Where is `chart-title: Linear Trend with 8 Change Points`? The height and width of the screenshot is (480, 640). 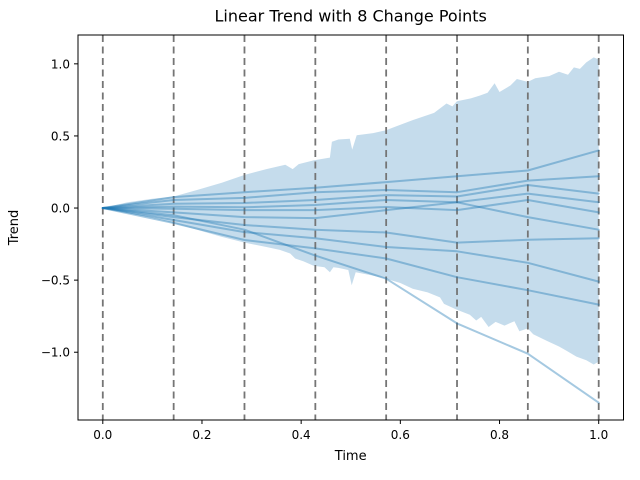
chart-title: Linear Trend with 8 Change Points is located at coordinates (351, 16).